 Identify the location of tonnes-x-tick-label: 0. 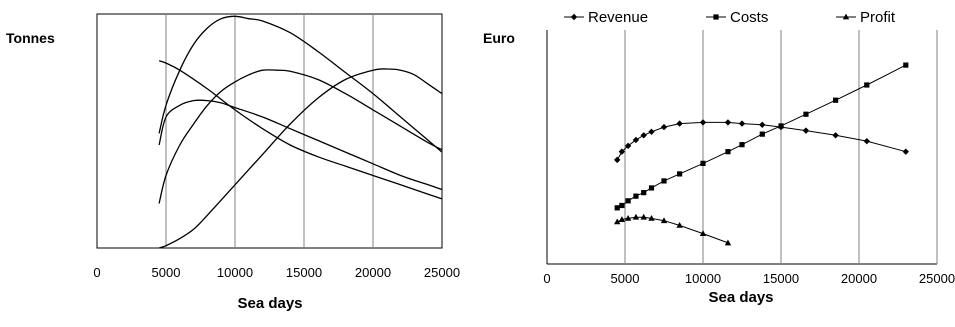
(96, 272).